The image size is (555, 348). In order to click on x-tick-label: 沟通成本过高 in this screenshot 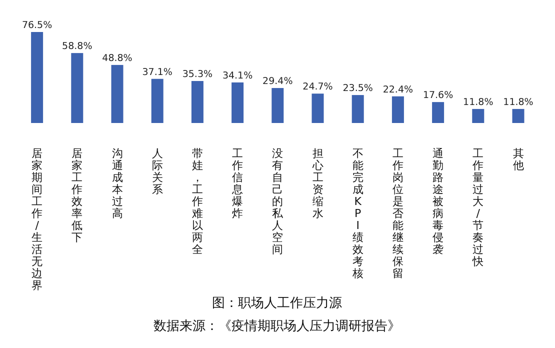, I will do `click(117, 183)`.